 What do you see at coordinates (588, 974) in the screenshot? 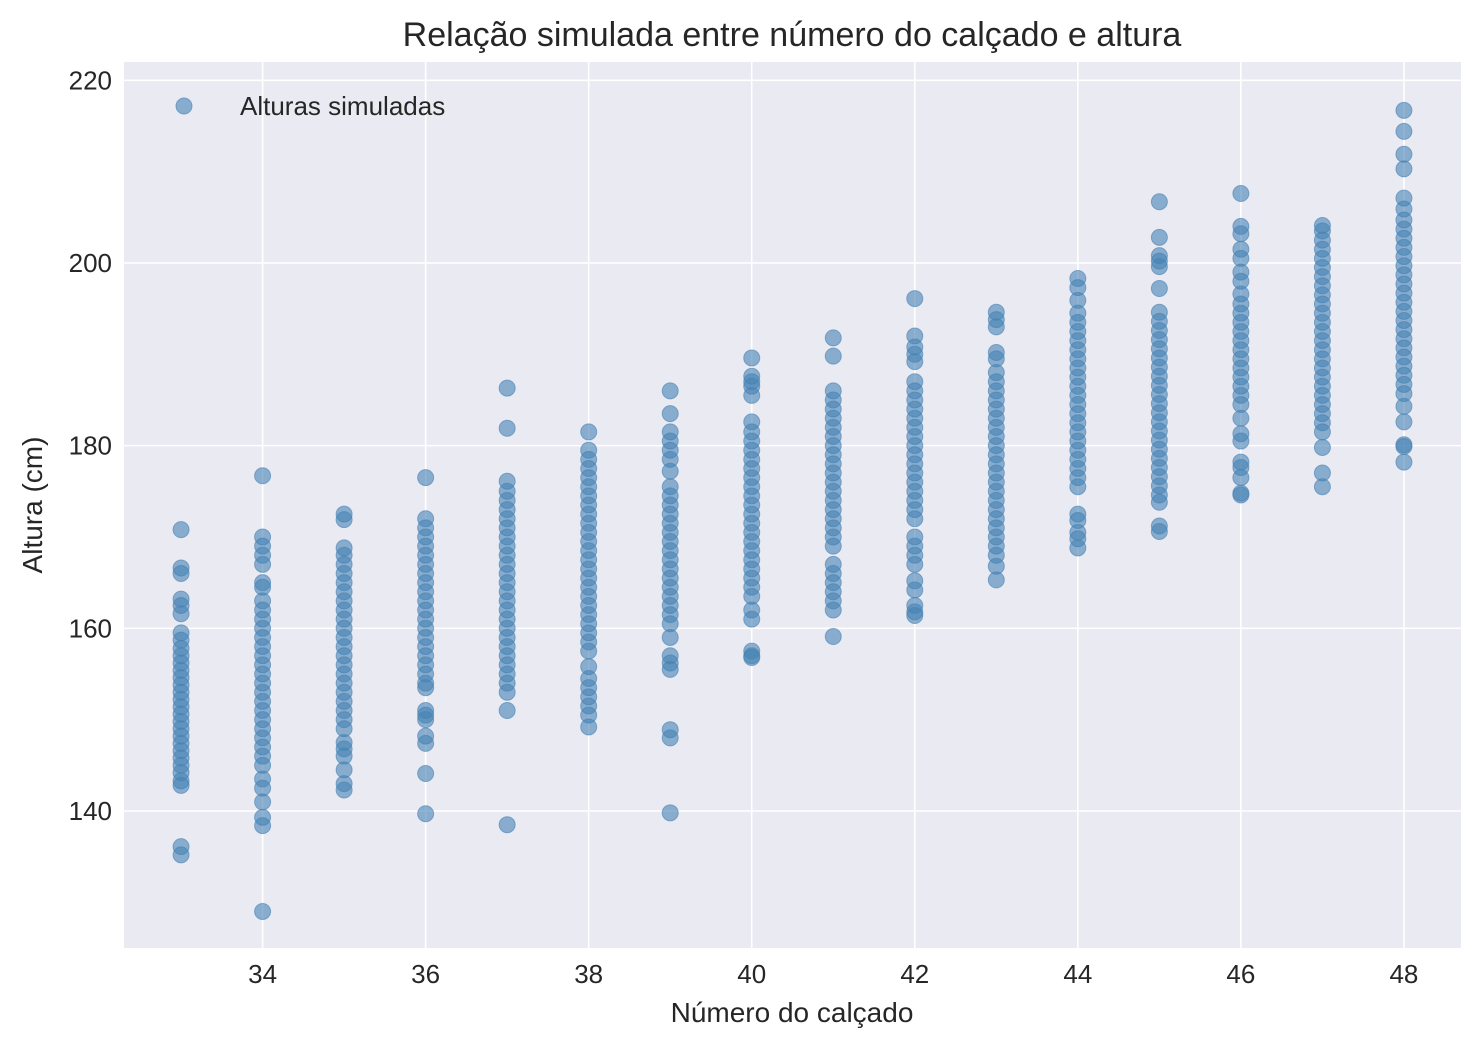
I see `x-tick-label: 38` at bounding box center [588, 974].